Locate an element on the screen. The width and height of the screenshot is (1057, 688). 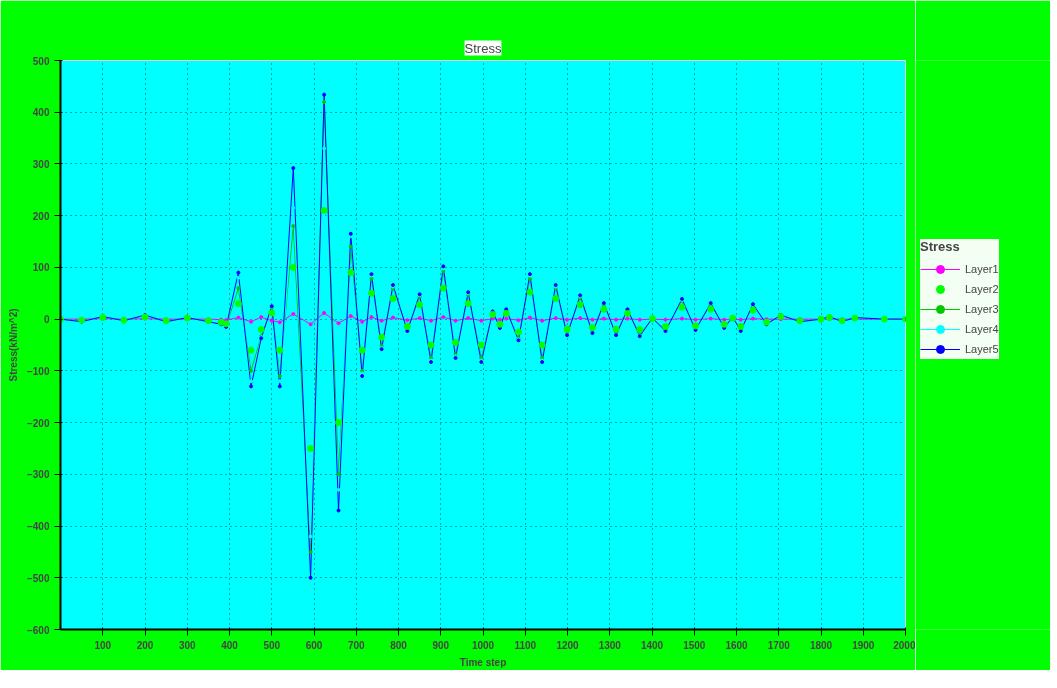
x-tick-label: 1400 is located at coordinates (652, 645).